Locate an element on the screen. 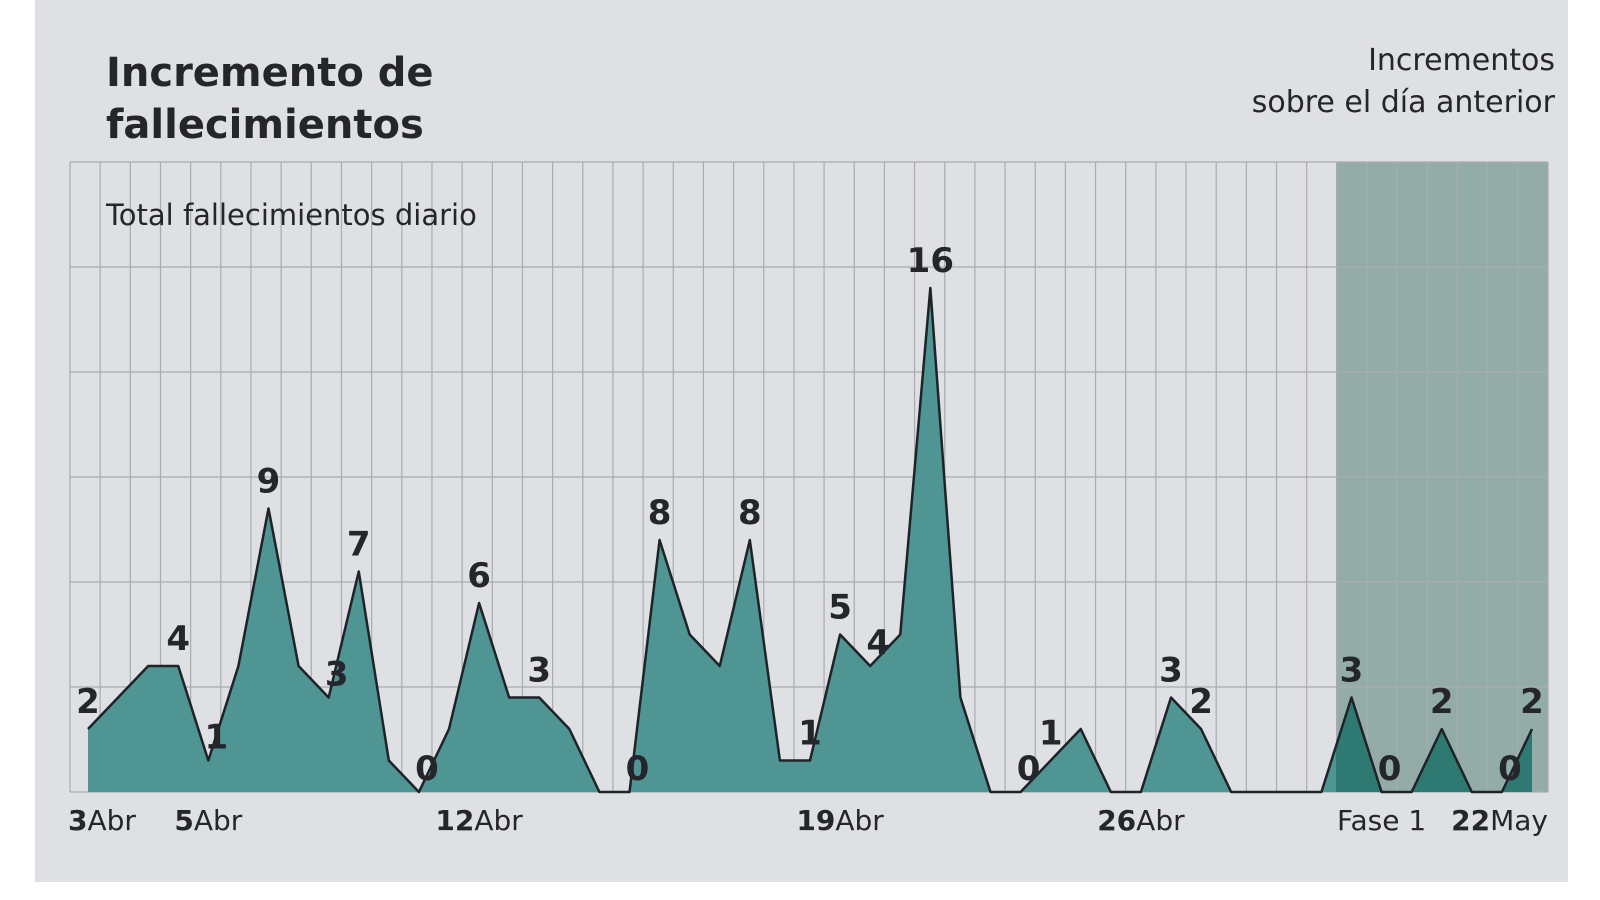 This screenshot has height=900, width=1600. note-line: sobre el día anterior is located at coordinates (1404, 102).